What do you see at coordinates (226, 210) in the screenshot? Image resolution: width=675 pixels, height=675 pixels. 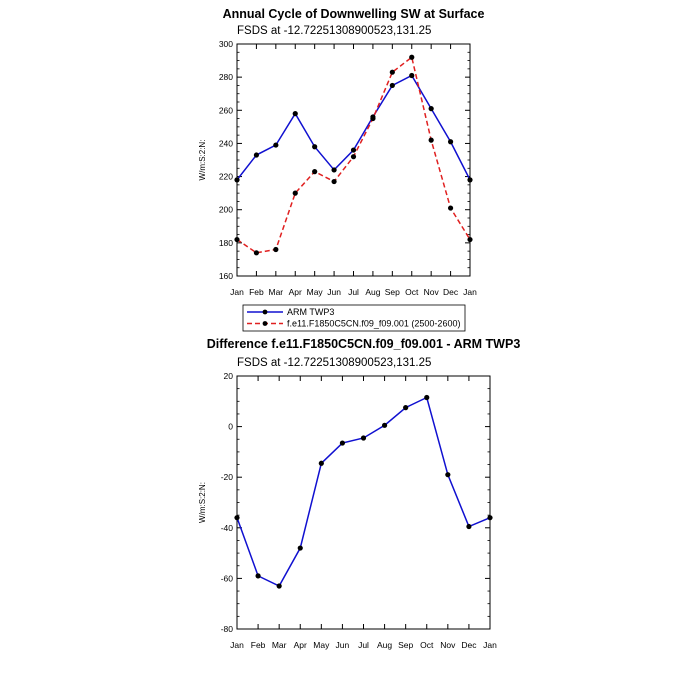 I see `y-tick-label: 200` at bounding box center [226, 210].